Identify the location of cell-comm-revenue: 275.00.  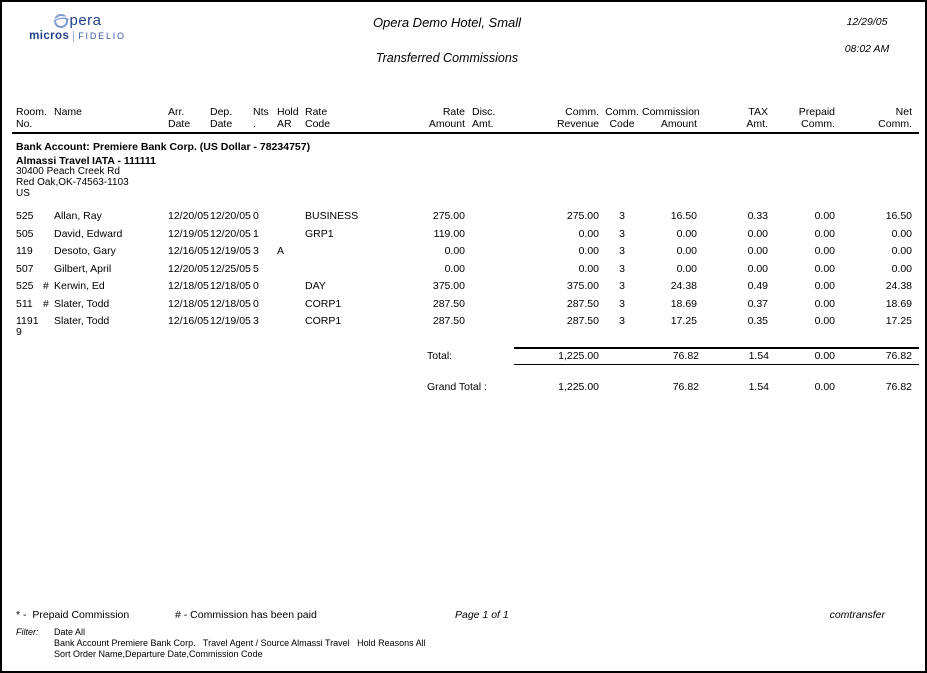
(582, 216).